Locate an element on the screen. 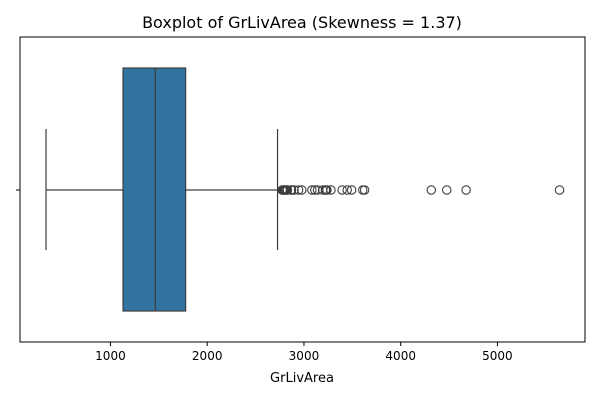 This screenshot has height=400, width=600. x-axis: 1000 2000 3000 4000 5000 is located at coordinates (304, 352).